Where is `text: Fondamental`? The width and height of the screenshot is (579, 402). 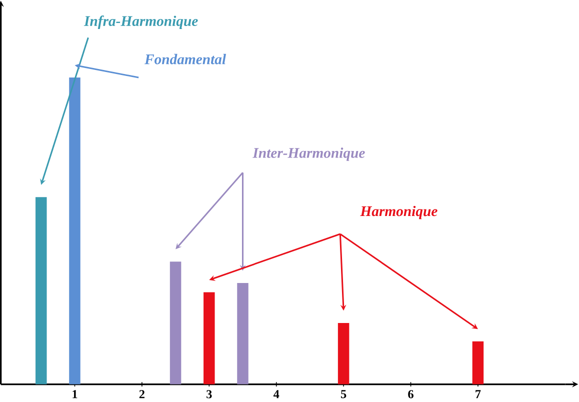 text: Fondamental is located at coordinates (185, 59).